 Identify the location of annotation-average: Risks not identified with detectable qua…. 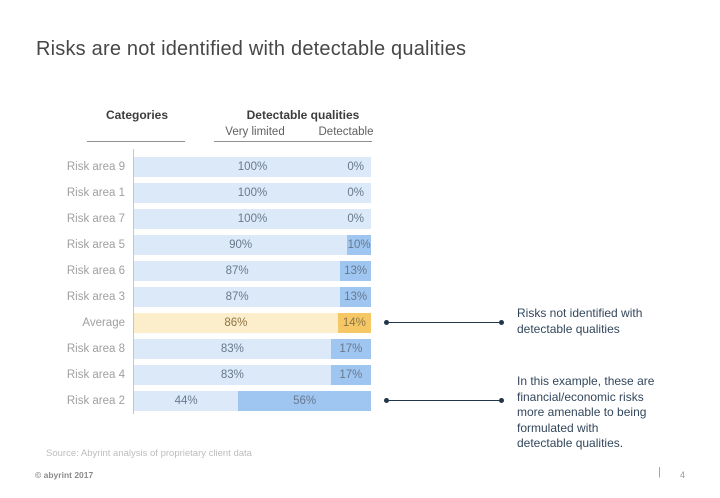
(580, 321).